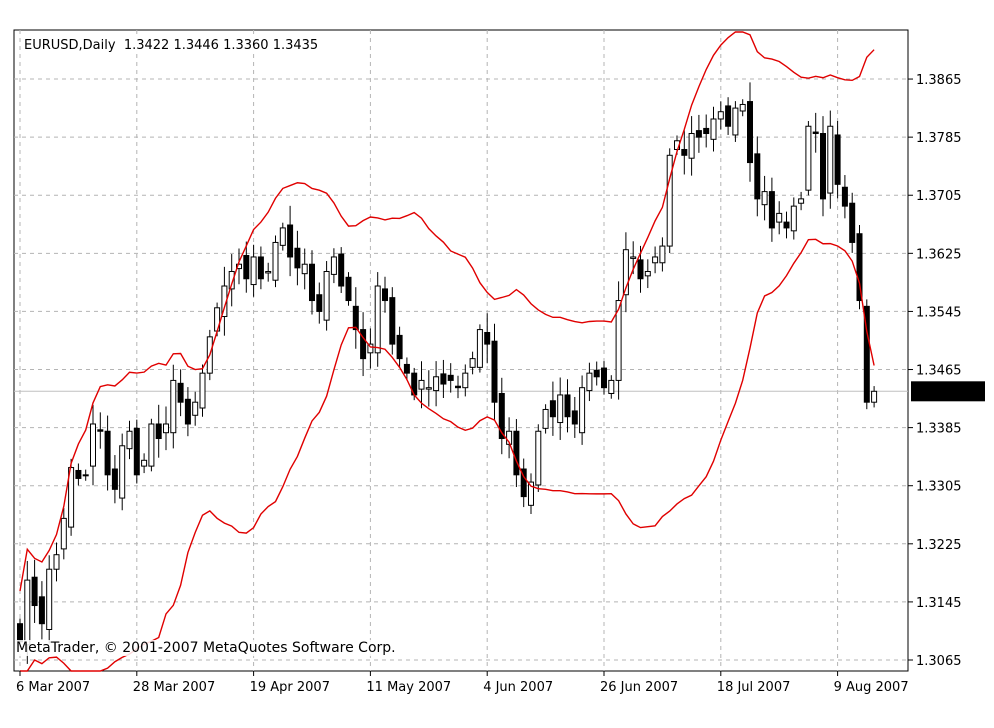  I want to click on x-tick-label: 9 Aug 2007, so click(871, 687).